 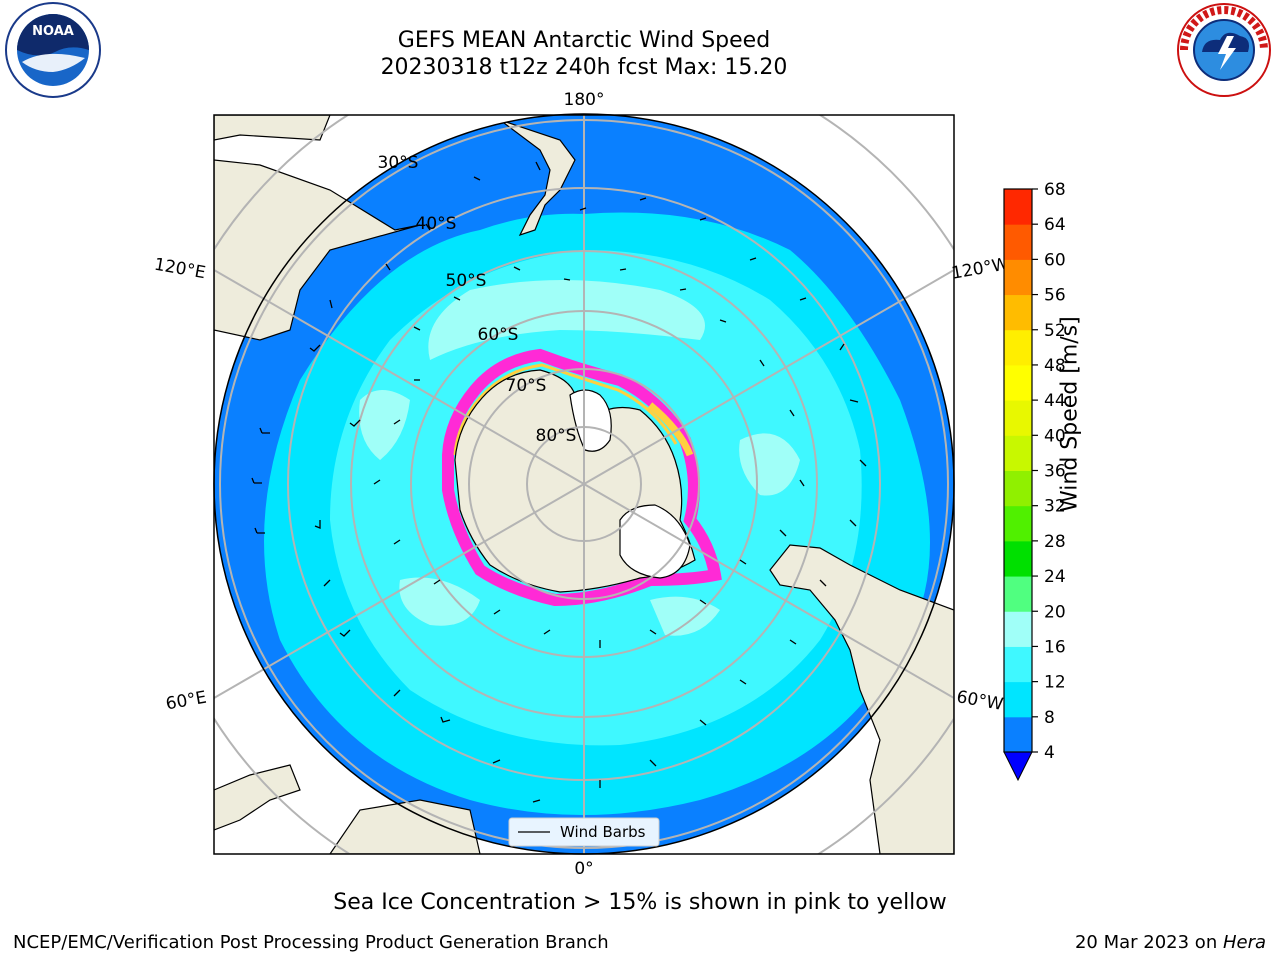 What do you see at coordinates (603, 832) in the screenshot?
I see `map-legend-label: Wind Barbs` at bounding box center [603, 832].